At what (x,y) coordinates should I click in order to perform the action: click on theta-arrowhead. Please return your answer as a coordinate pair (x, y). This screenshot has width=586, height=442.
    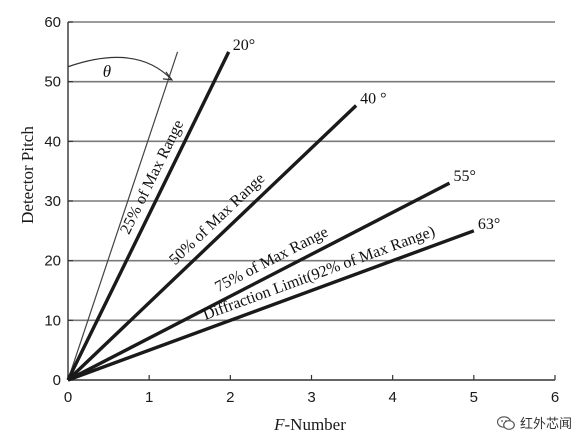
    Looking at the image, I should click on (168, 76).